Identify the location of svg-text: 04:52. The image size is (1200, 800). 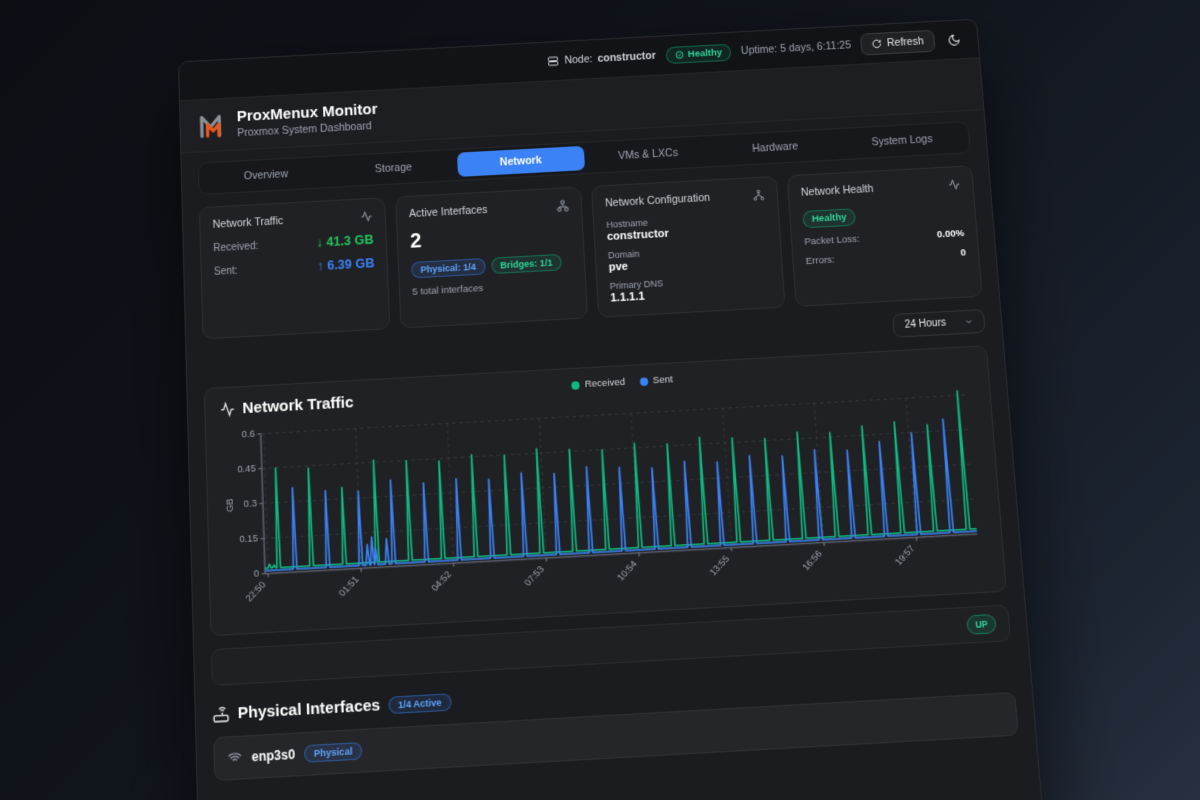
(441, 581).